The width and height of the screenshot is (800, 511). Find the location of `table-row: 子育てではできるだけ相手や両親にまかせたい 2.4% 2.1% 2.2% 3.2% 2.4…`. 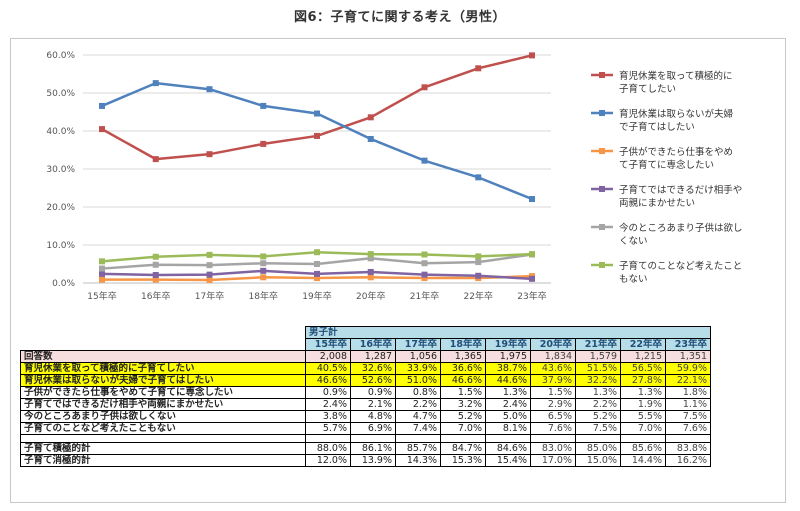

table-row: 子育てではできるだけ相手や両親にまかせたい 2.4% 2.1% 2.2% 3.2% 2.4… is located at coordinates (365, 404).